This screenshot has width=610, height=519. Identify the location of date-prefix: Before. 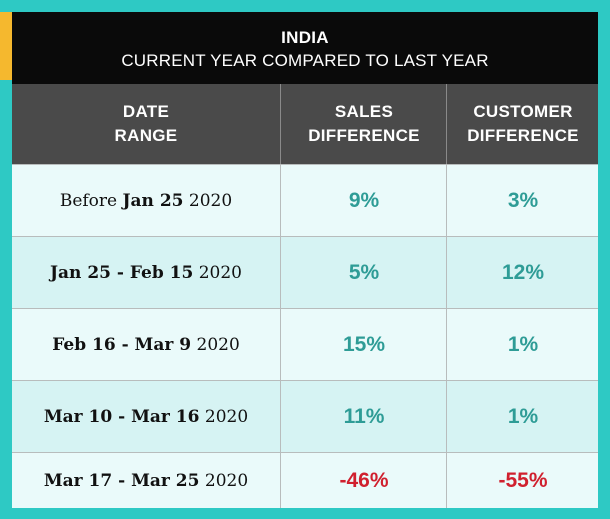
(91, 200).